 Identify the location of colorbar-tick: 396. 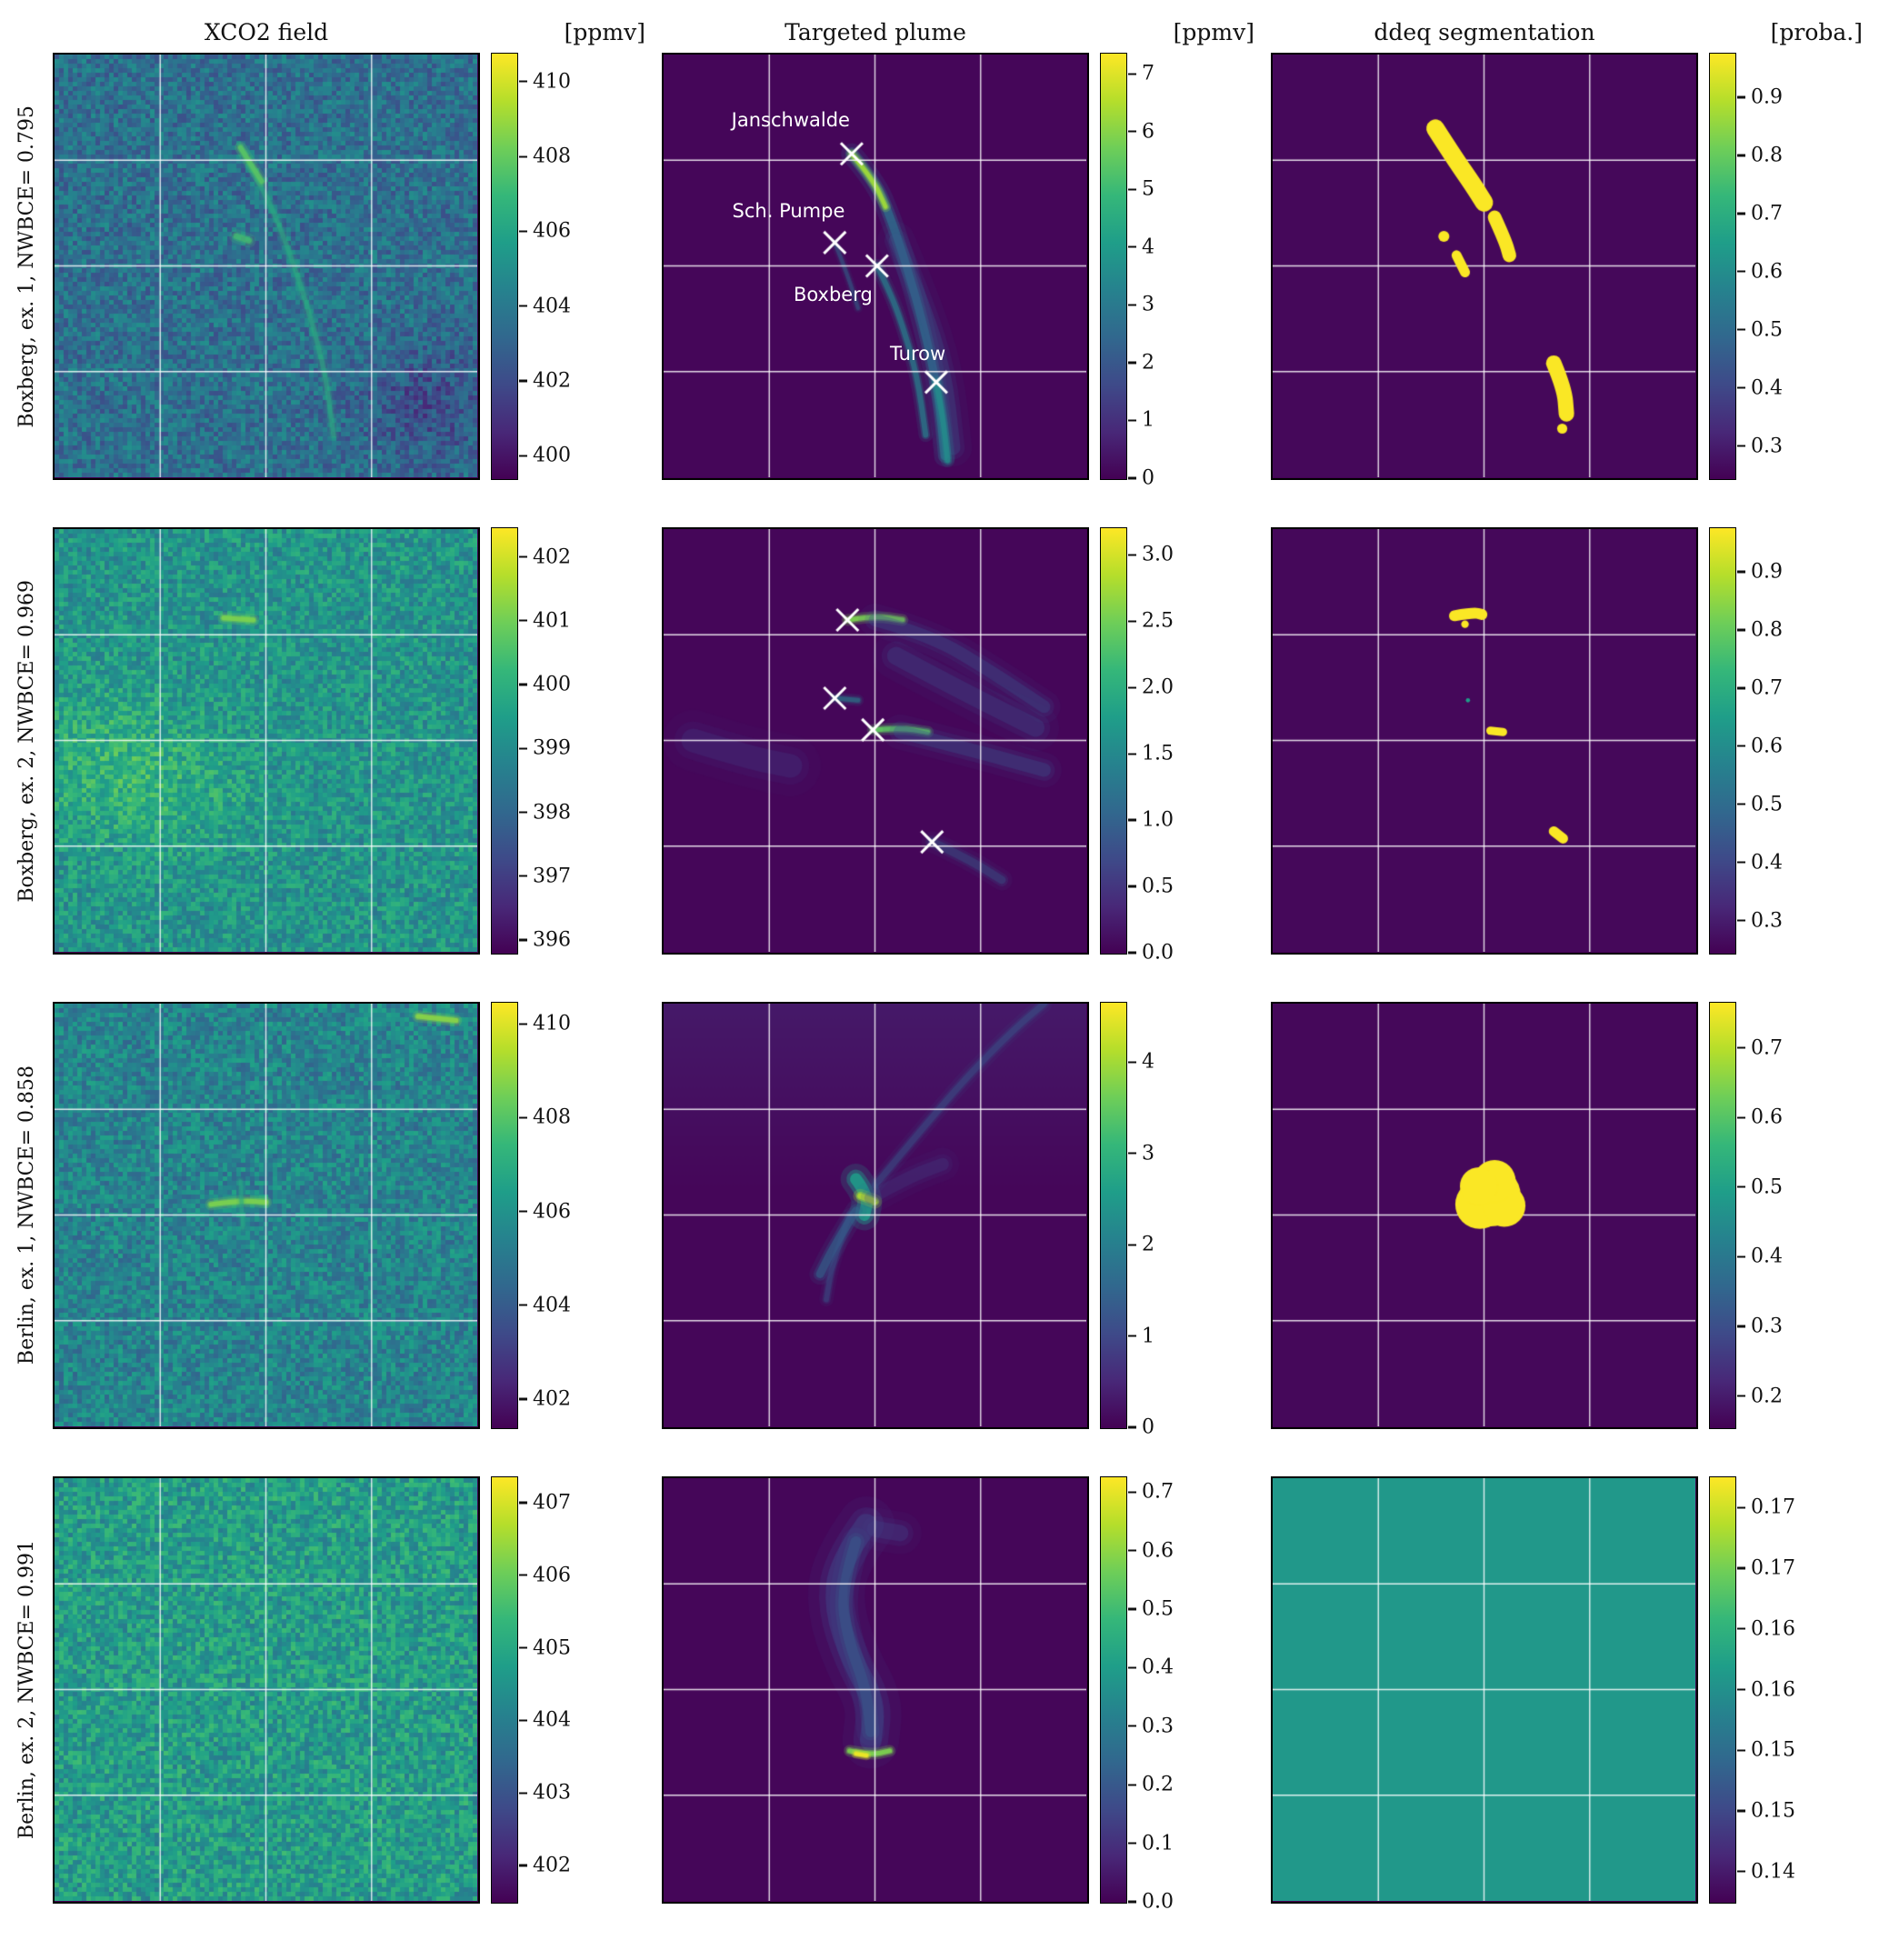
(545, 939).